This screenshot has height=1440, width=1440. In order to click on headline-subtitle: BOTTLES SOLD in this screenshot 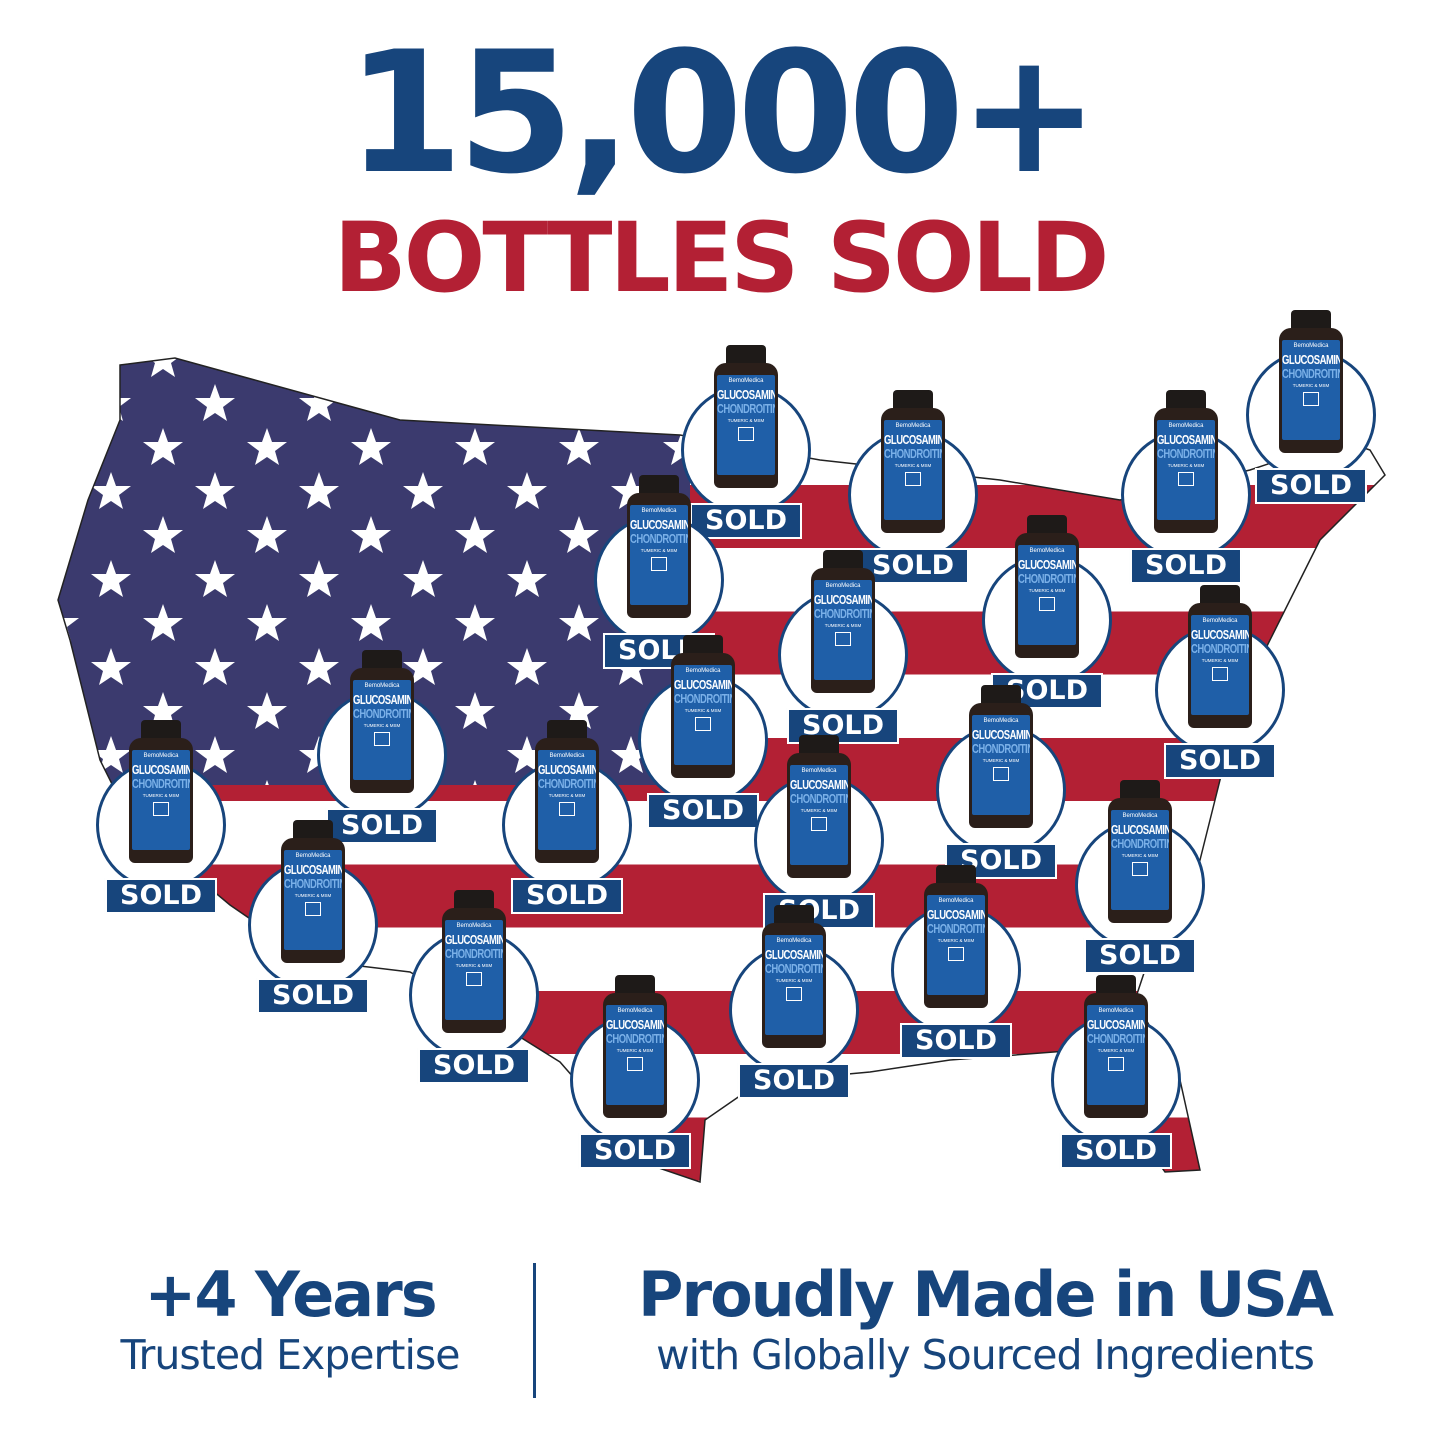, I will do `click(721, 258)`.